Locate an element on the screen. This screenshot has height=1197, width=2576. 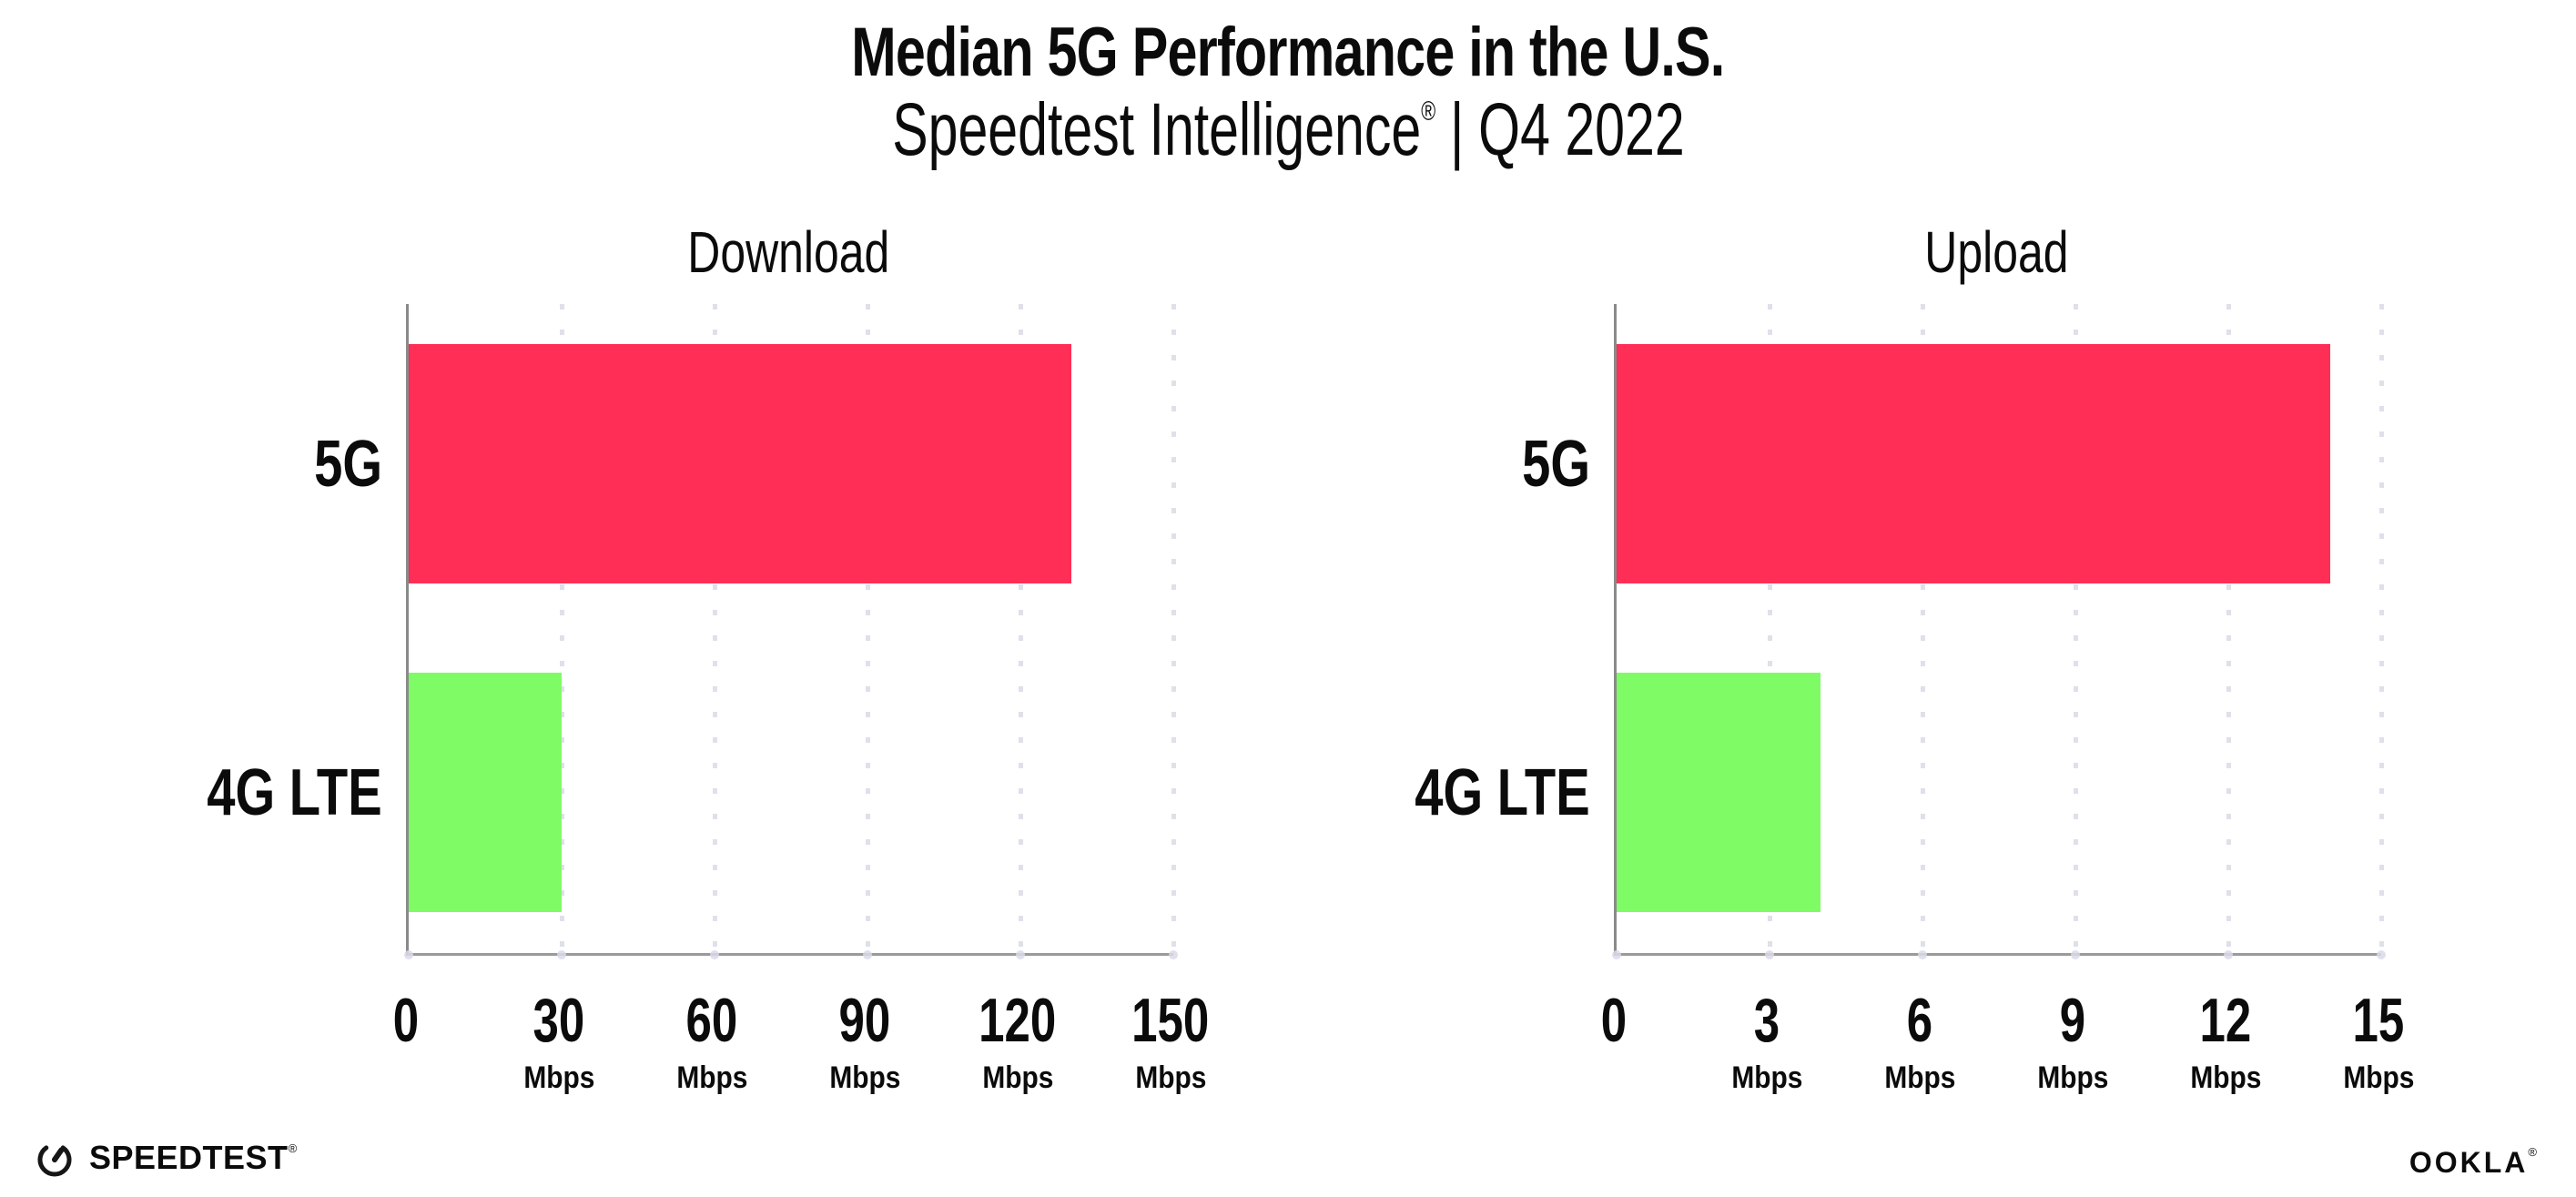
tick-label: 90 Mbps is located at coordinates (864, 1040).